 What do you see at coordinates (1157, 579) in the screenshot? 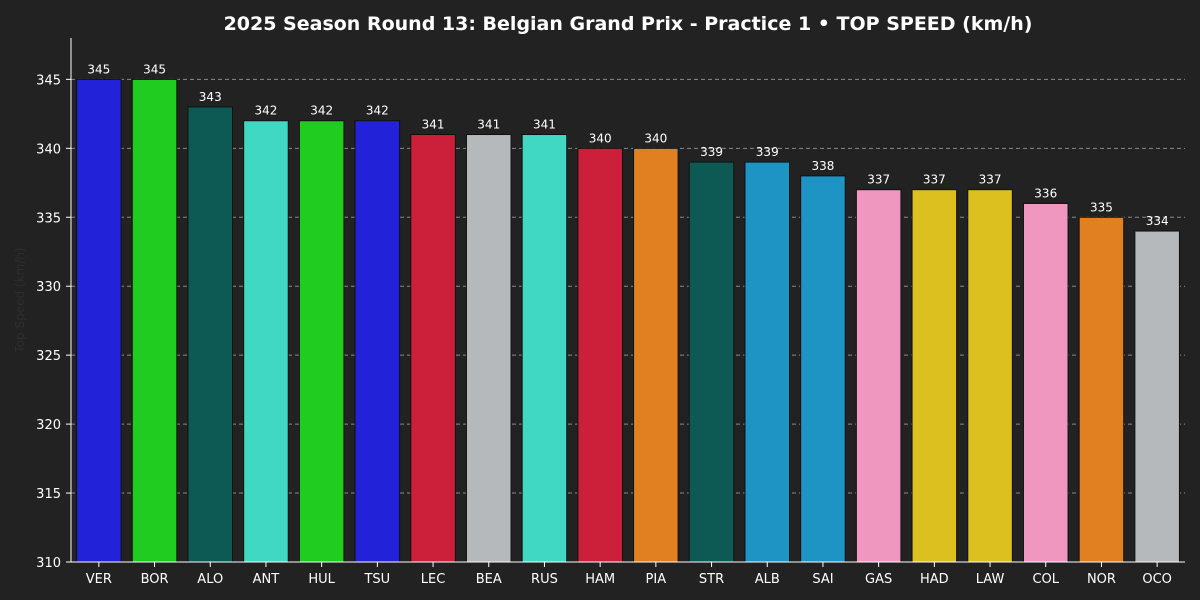
I see `x-tick-label: OCO` at bounding box center [1157, 579].